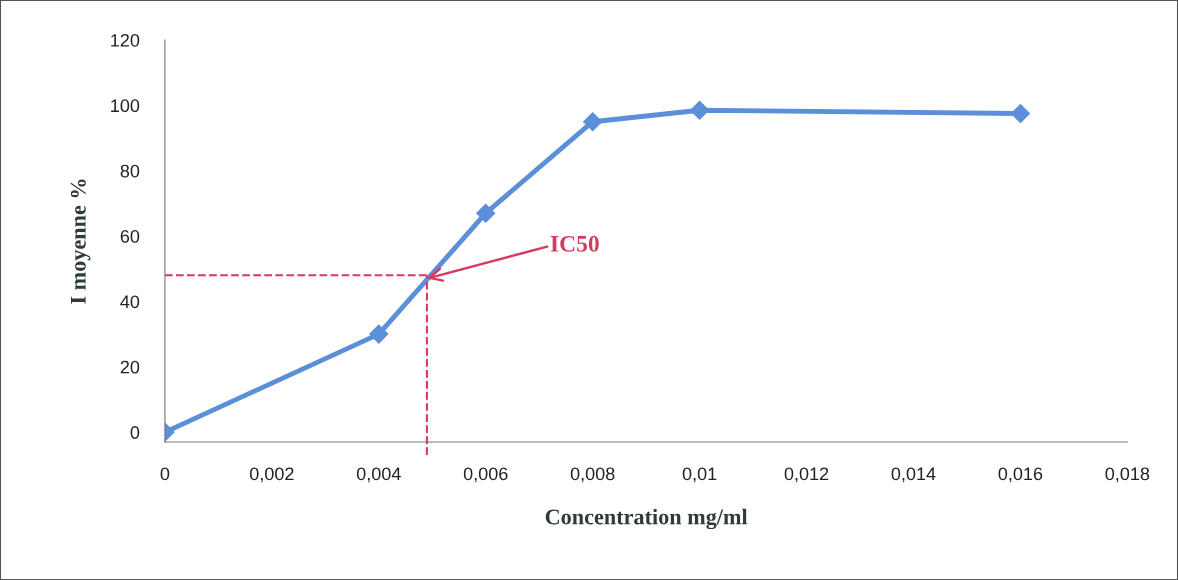 This screenshot has width=1178, height=580. What do you see at coordinates (125, 40) in the screenshot?
I see `y-tick-label: 120` at bounding box center [125, 40].